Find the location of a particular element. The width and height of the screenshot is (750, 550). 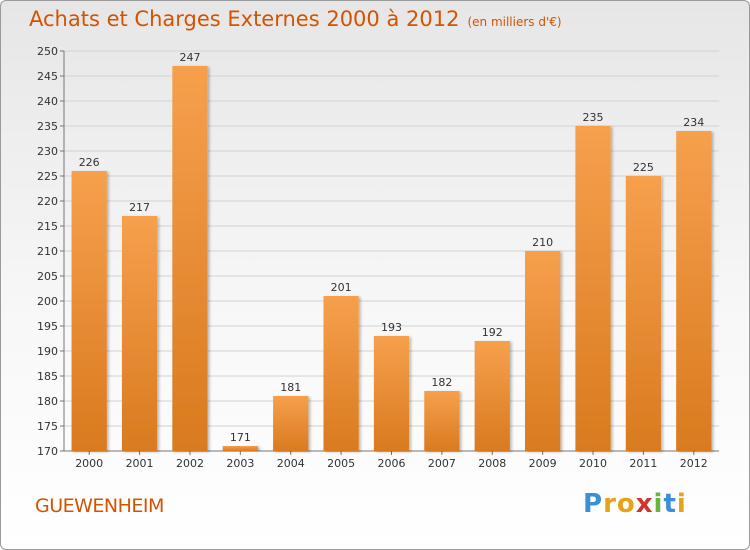

bar-value-label: 247 is located at coordinates (189, 57).